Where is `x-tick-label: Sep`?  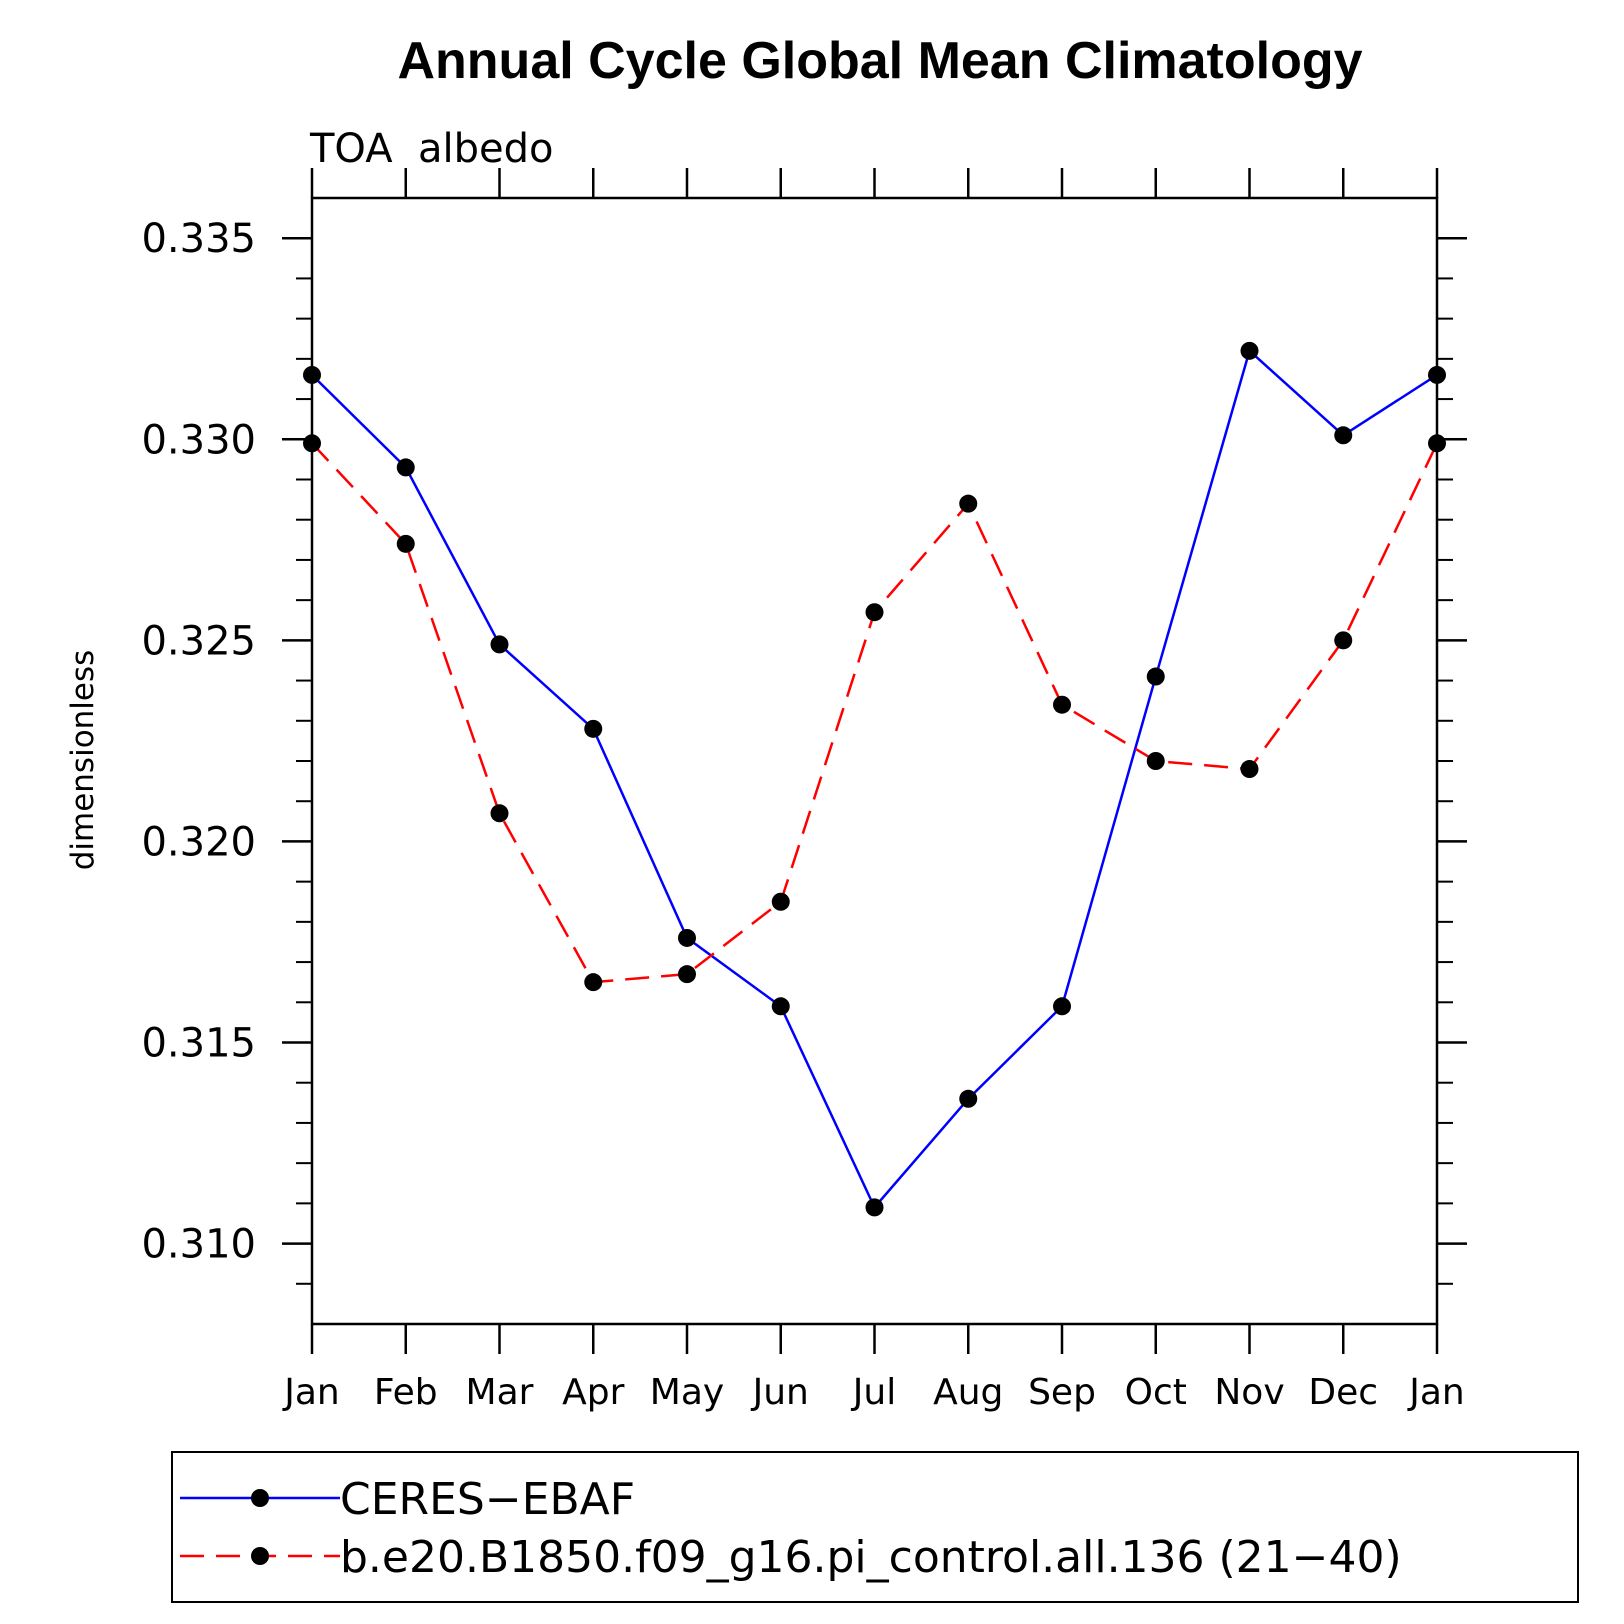 x-tick-label: Sep is located at coordinates (1062, 1392).